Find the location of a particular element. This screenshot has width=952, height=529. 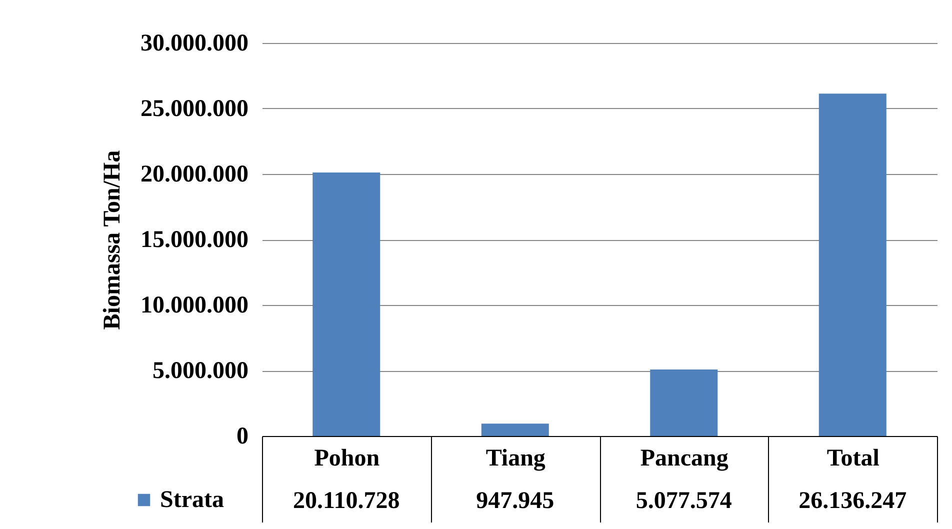

y-tick-label: 15.000.000 is located at coordinates (194, 240).